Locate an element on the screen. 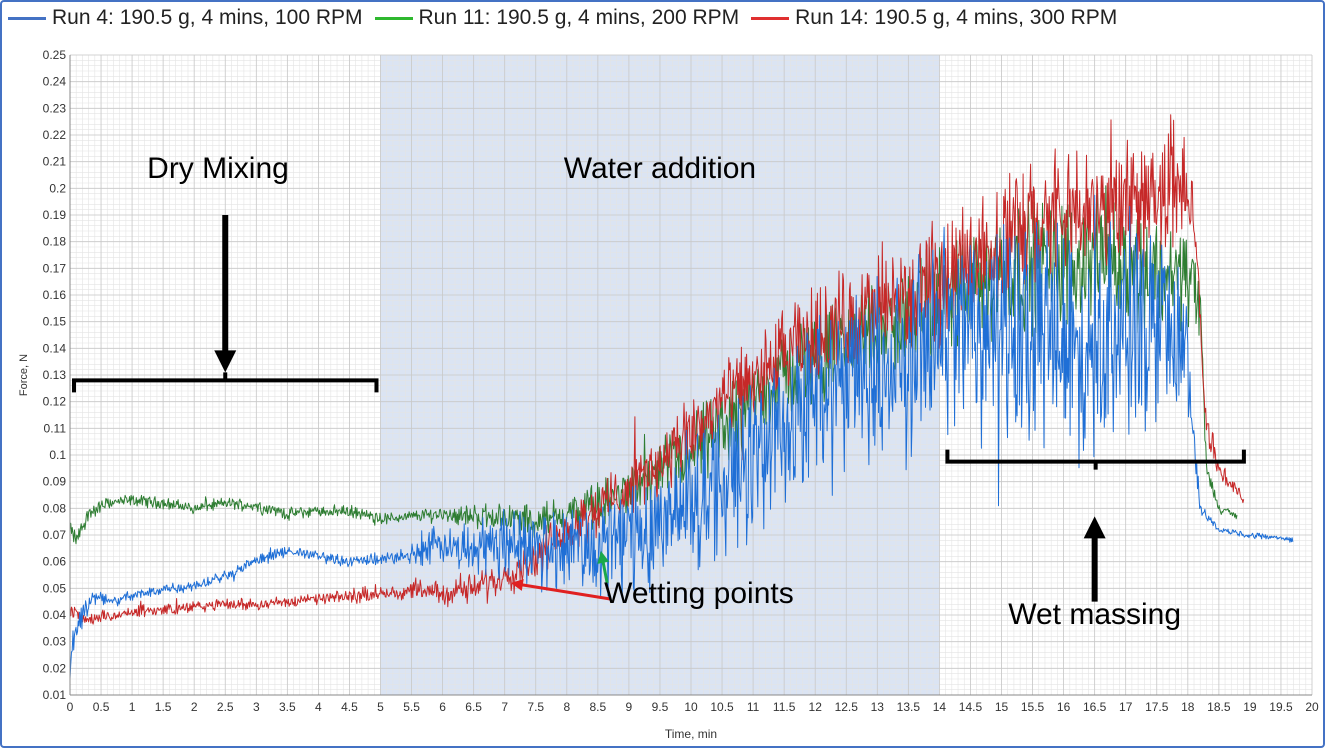 The height and width of the screenshot is (748, 1325). y-tick-label: 0.16 is located at coordinates (55, 295).